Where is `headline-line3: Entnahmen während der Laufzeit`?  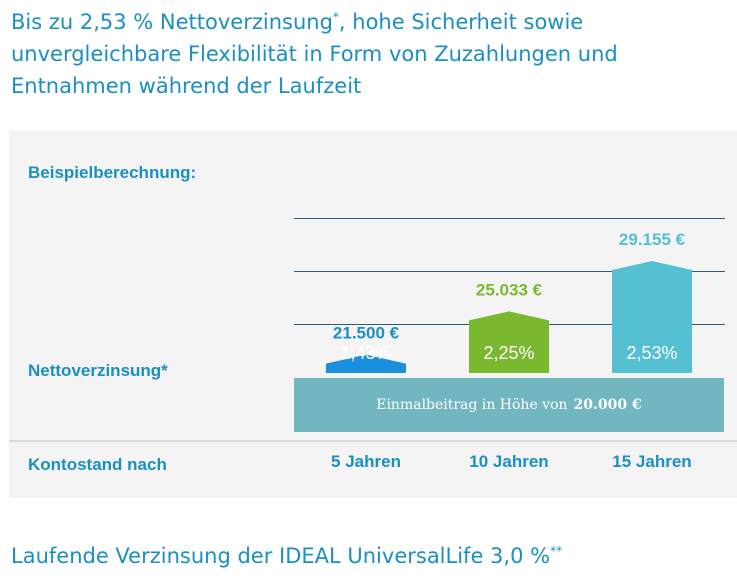 headline-line3: Entnahmen während der Laufzeit is located at coordinates (186, 86).